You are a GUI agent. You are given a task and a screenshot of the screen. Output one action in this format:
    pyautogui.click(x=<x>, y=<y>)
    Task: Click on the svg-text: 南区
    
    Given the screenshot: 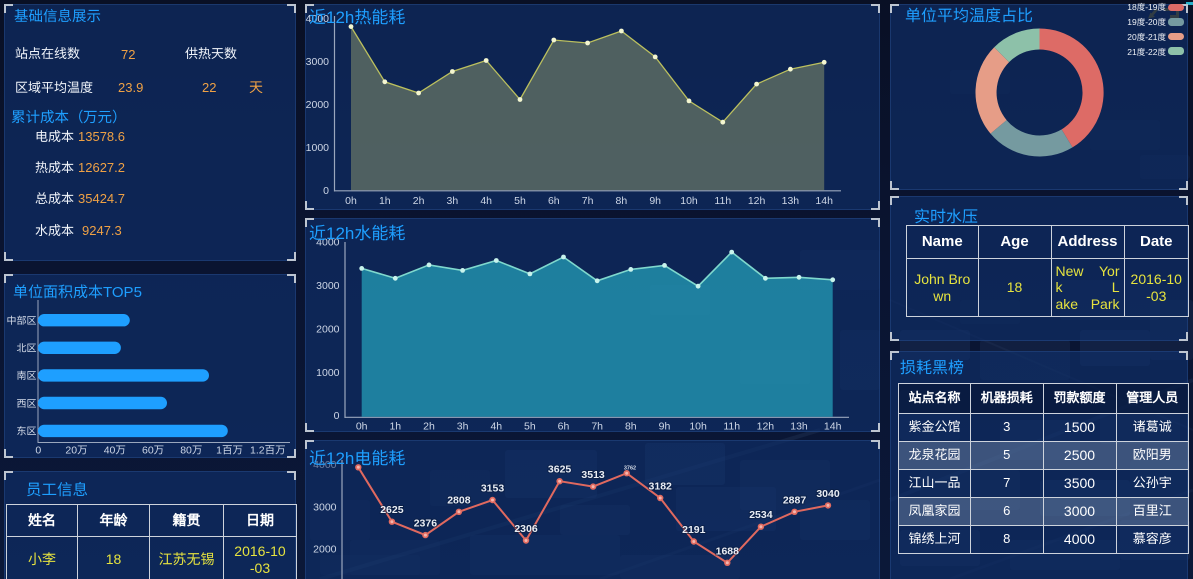 What is the action you would take?
    pyautogui.click(x=27, y=376)
    